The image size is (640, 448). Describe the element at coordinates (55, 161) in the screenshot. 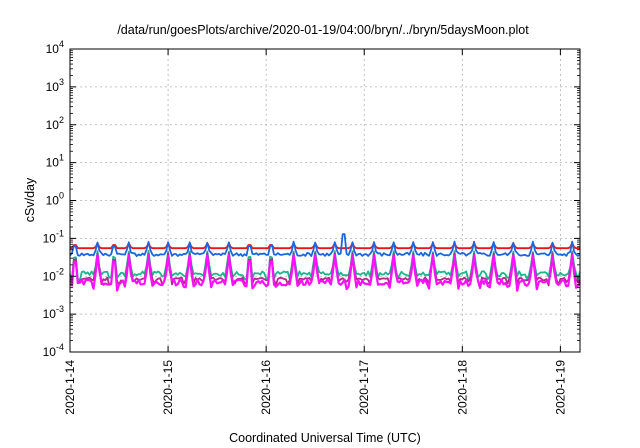

I see `y-tick-label: 10¹` at that location.